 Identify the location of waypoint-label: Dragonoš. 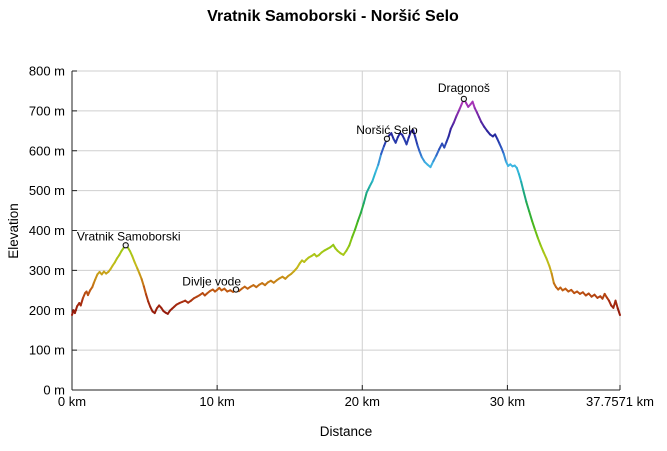
(464, 88).